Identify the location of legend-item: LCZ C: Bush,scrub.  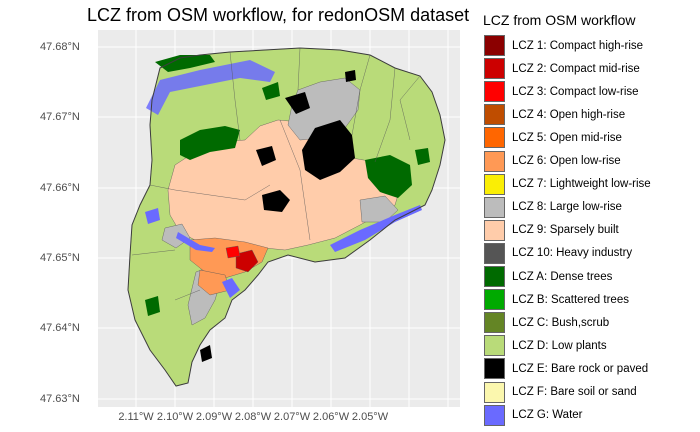
(547, 323).